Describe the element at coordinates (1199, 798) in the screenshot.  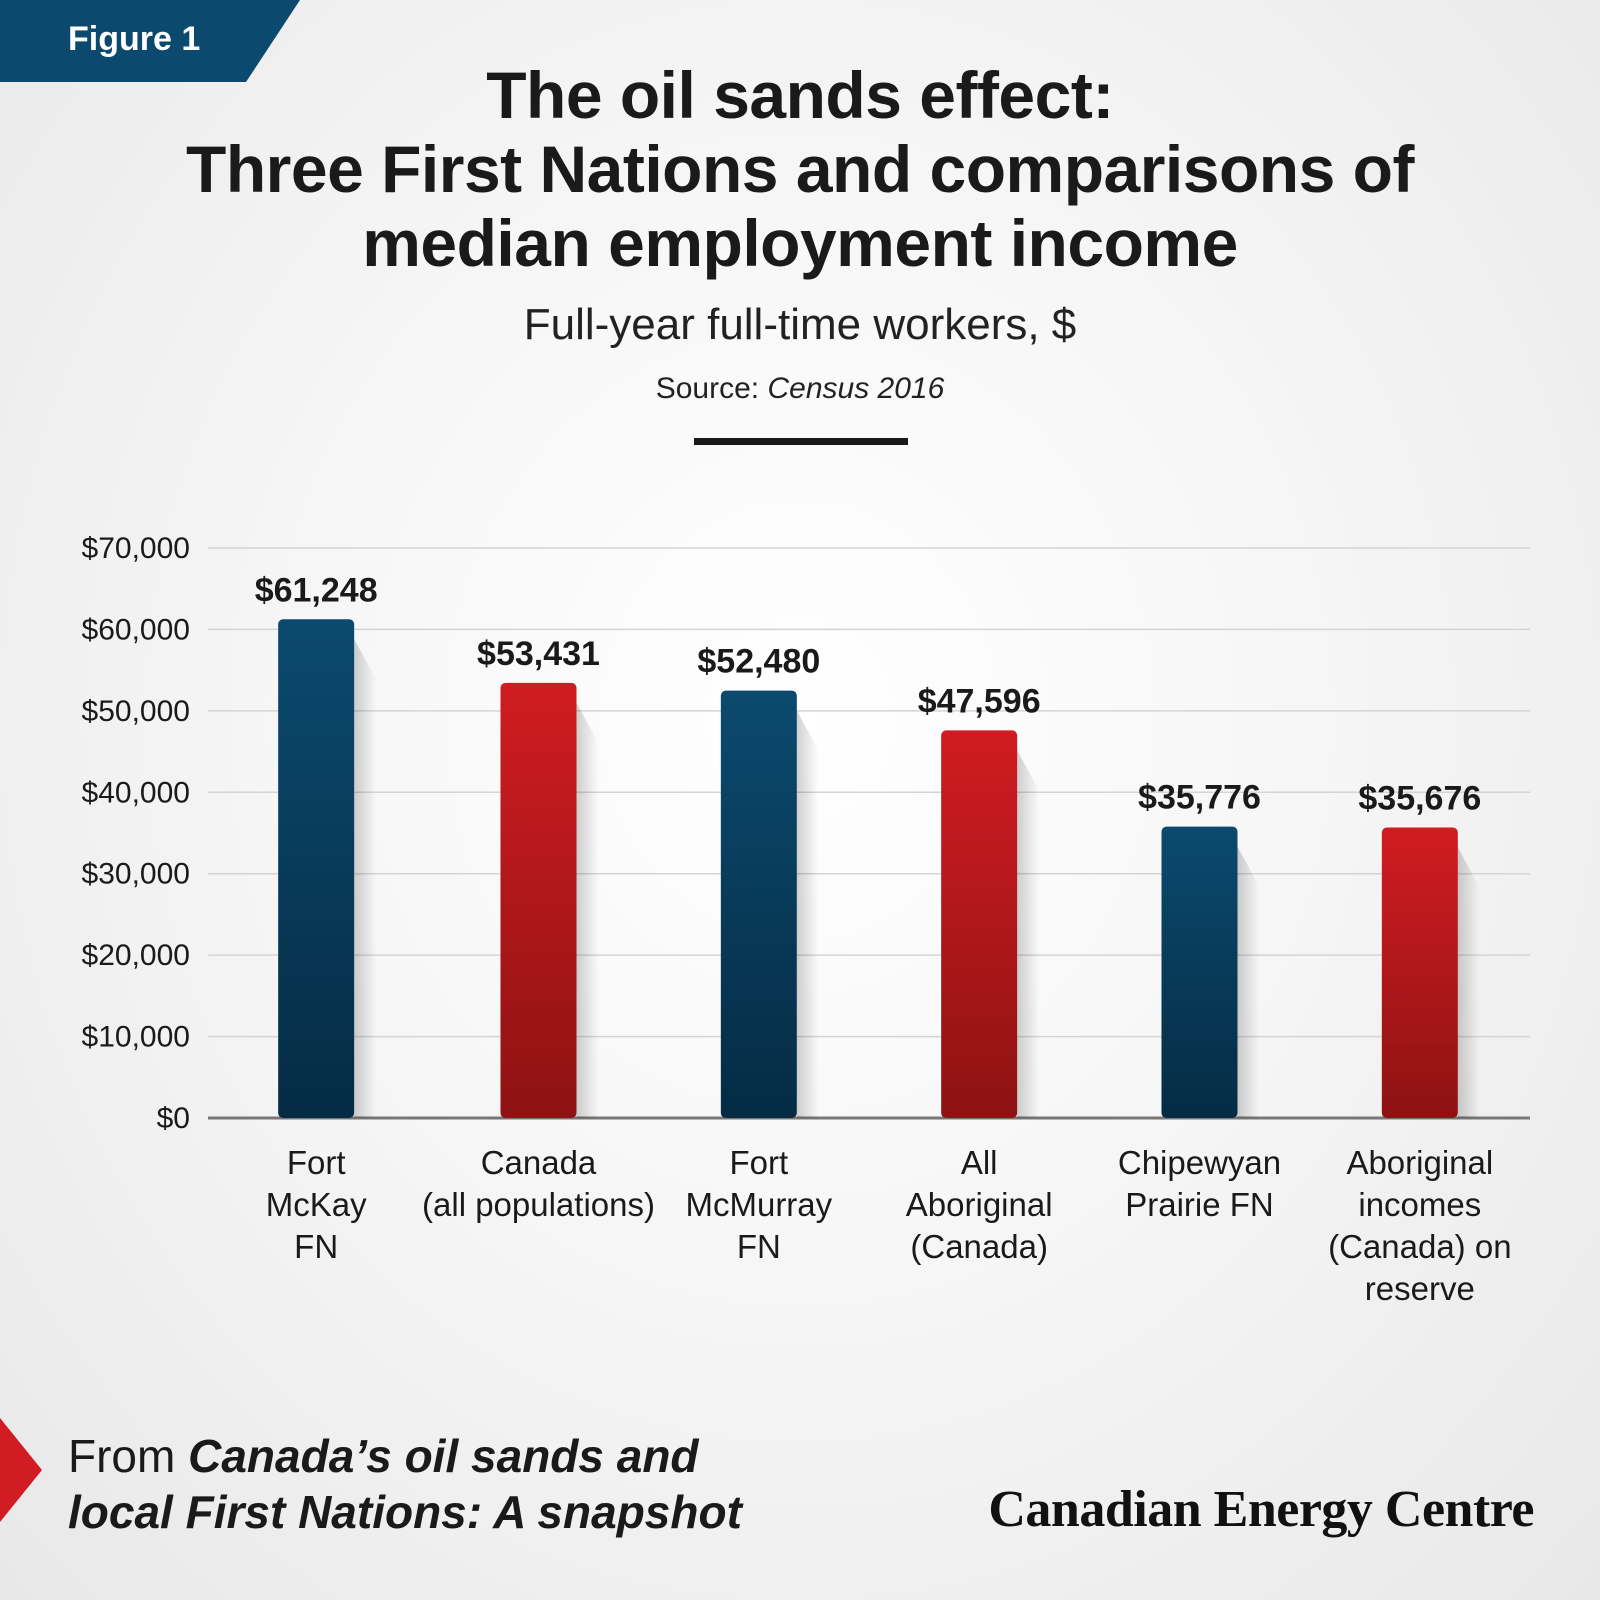
I see `bar-value-label: $35,776` at that location.